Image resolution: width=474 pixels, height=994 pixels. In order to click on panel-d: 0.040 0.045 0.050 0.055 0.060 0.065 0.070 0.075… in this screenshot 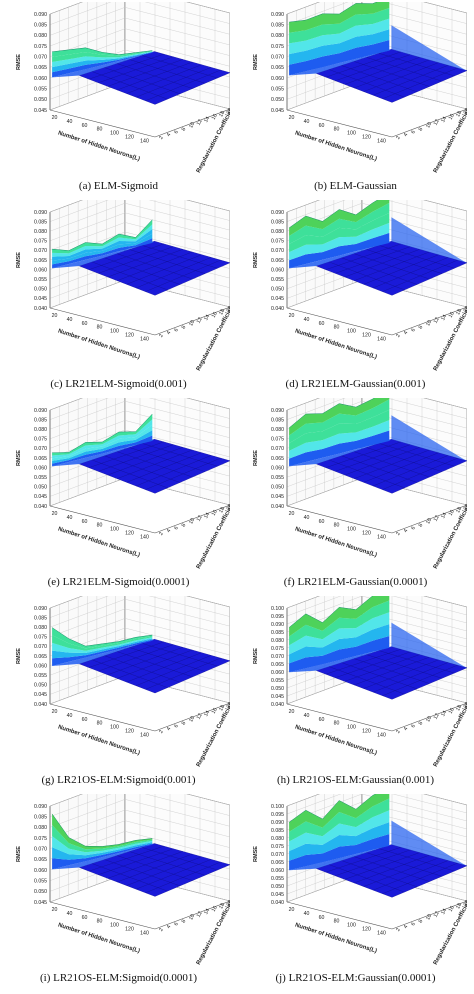, I will do `click(355, 297)`.